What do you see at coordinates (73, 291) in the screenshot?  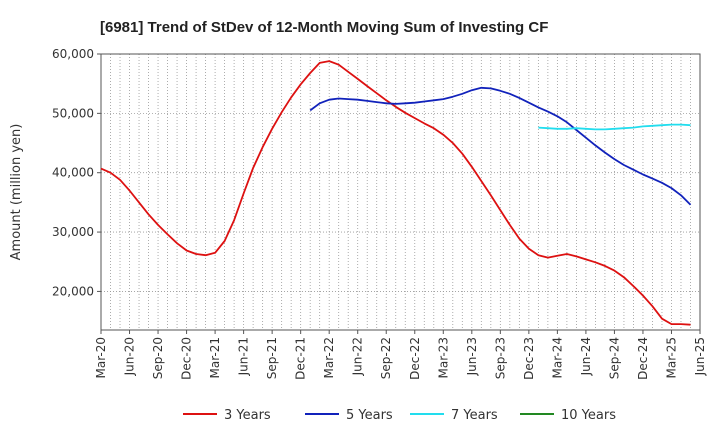 I see `y-tick-label: 20,000` at bounding box center [73, 291].